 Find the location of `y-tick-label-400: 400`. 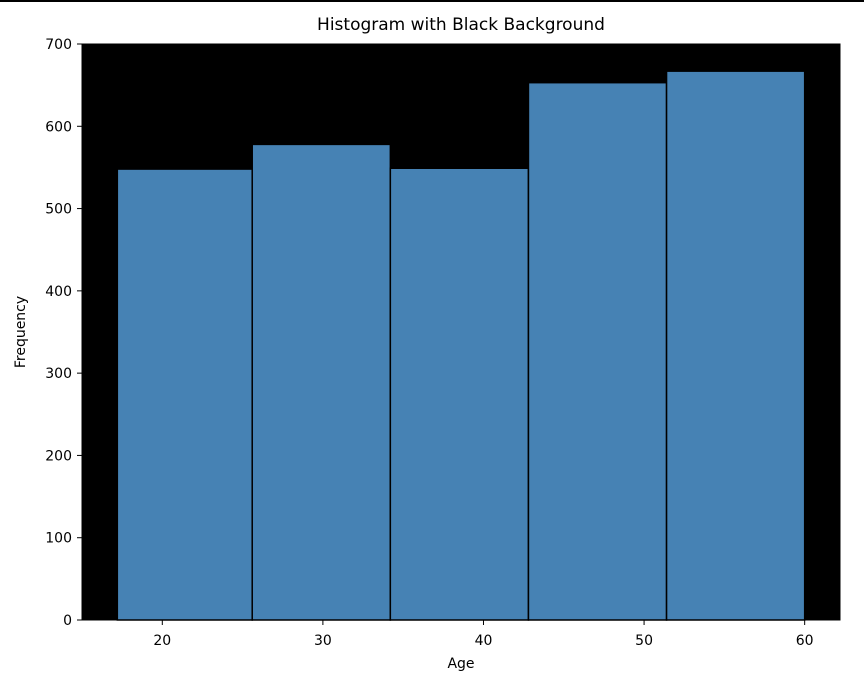

y-tick-label-400: 400 is located at coordinates (58, 292).